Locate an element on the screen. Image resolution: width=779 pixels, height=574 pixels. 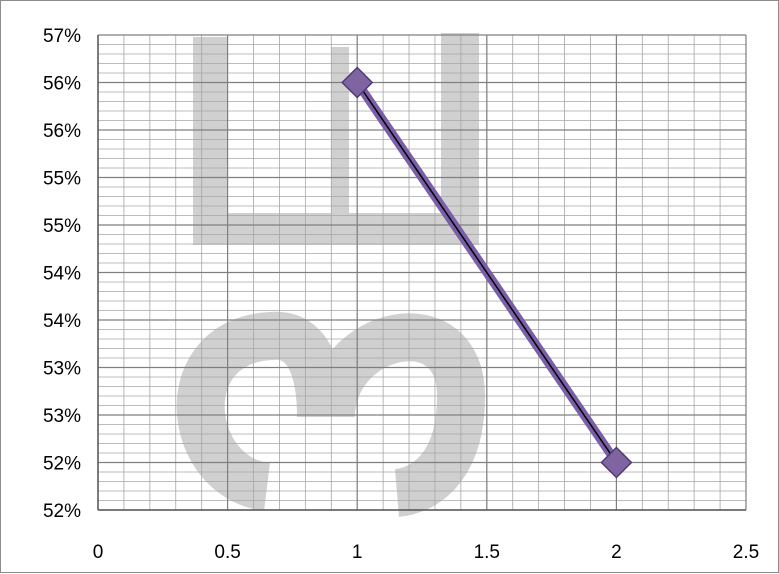
y-axis-tick-labels: 57% 56% 56% 55% 55% 54% 54% 53% 53% 52% 52% is located at coordinates (62, 274).